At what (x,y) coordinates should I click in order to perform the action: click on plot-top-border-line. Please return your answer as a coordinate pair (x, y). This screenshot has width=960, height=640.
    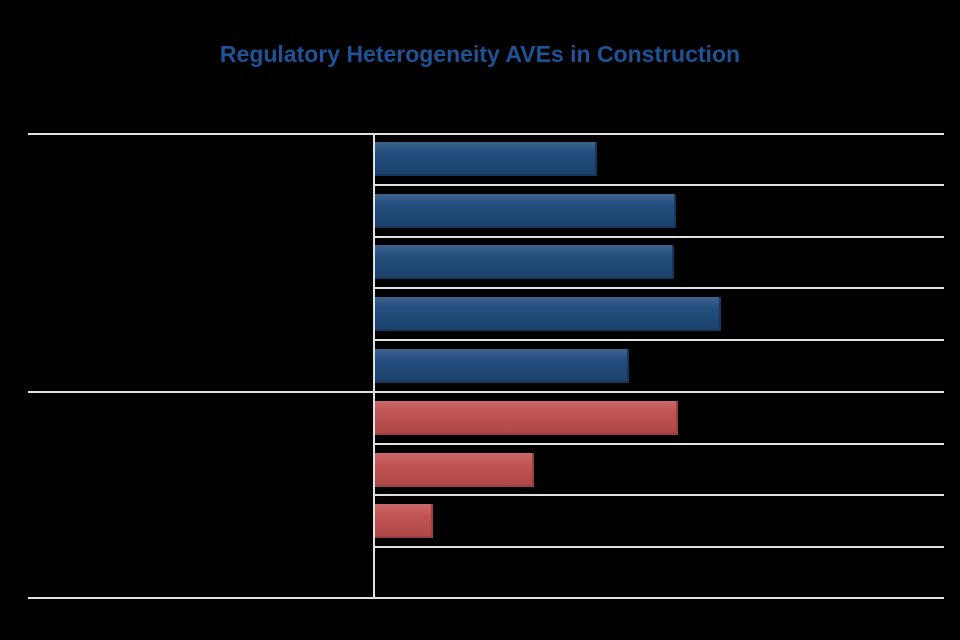
    Looking at the image, I should click on (486, 134).